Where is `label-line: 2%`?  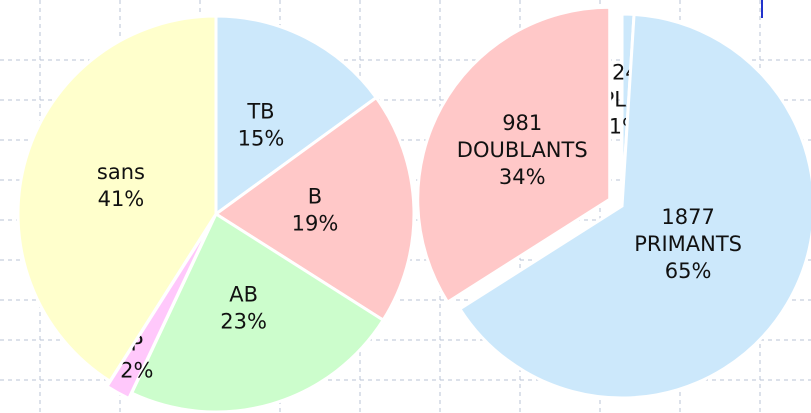
label-line: 2% is located at coordinates (136, 371).